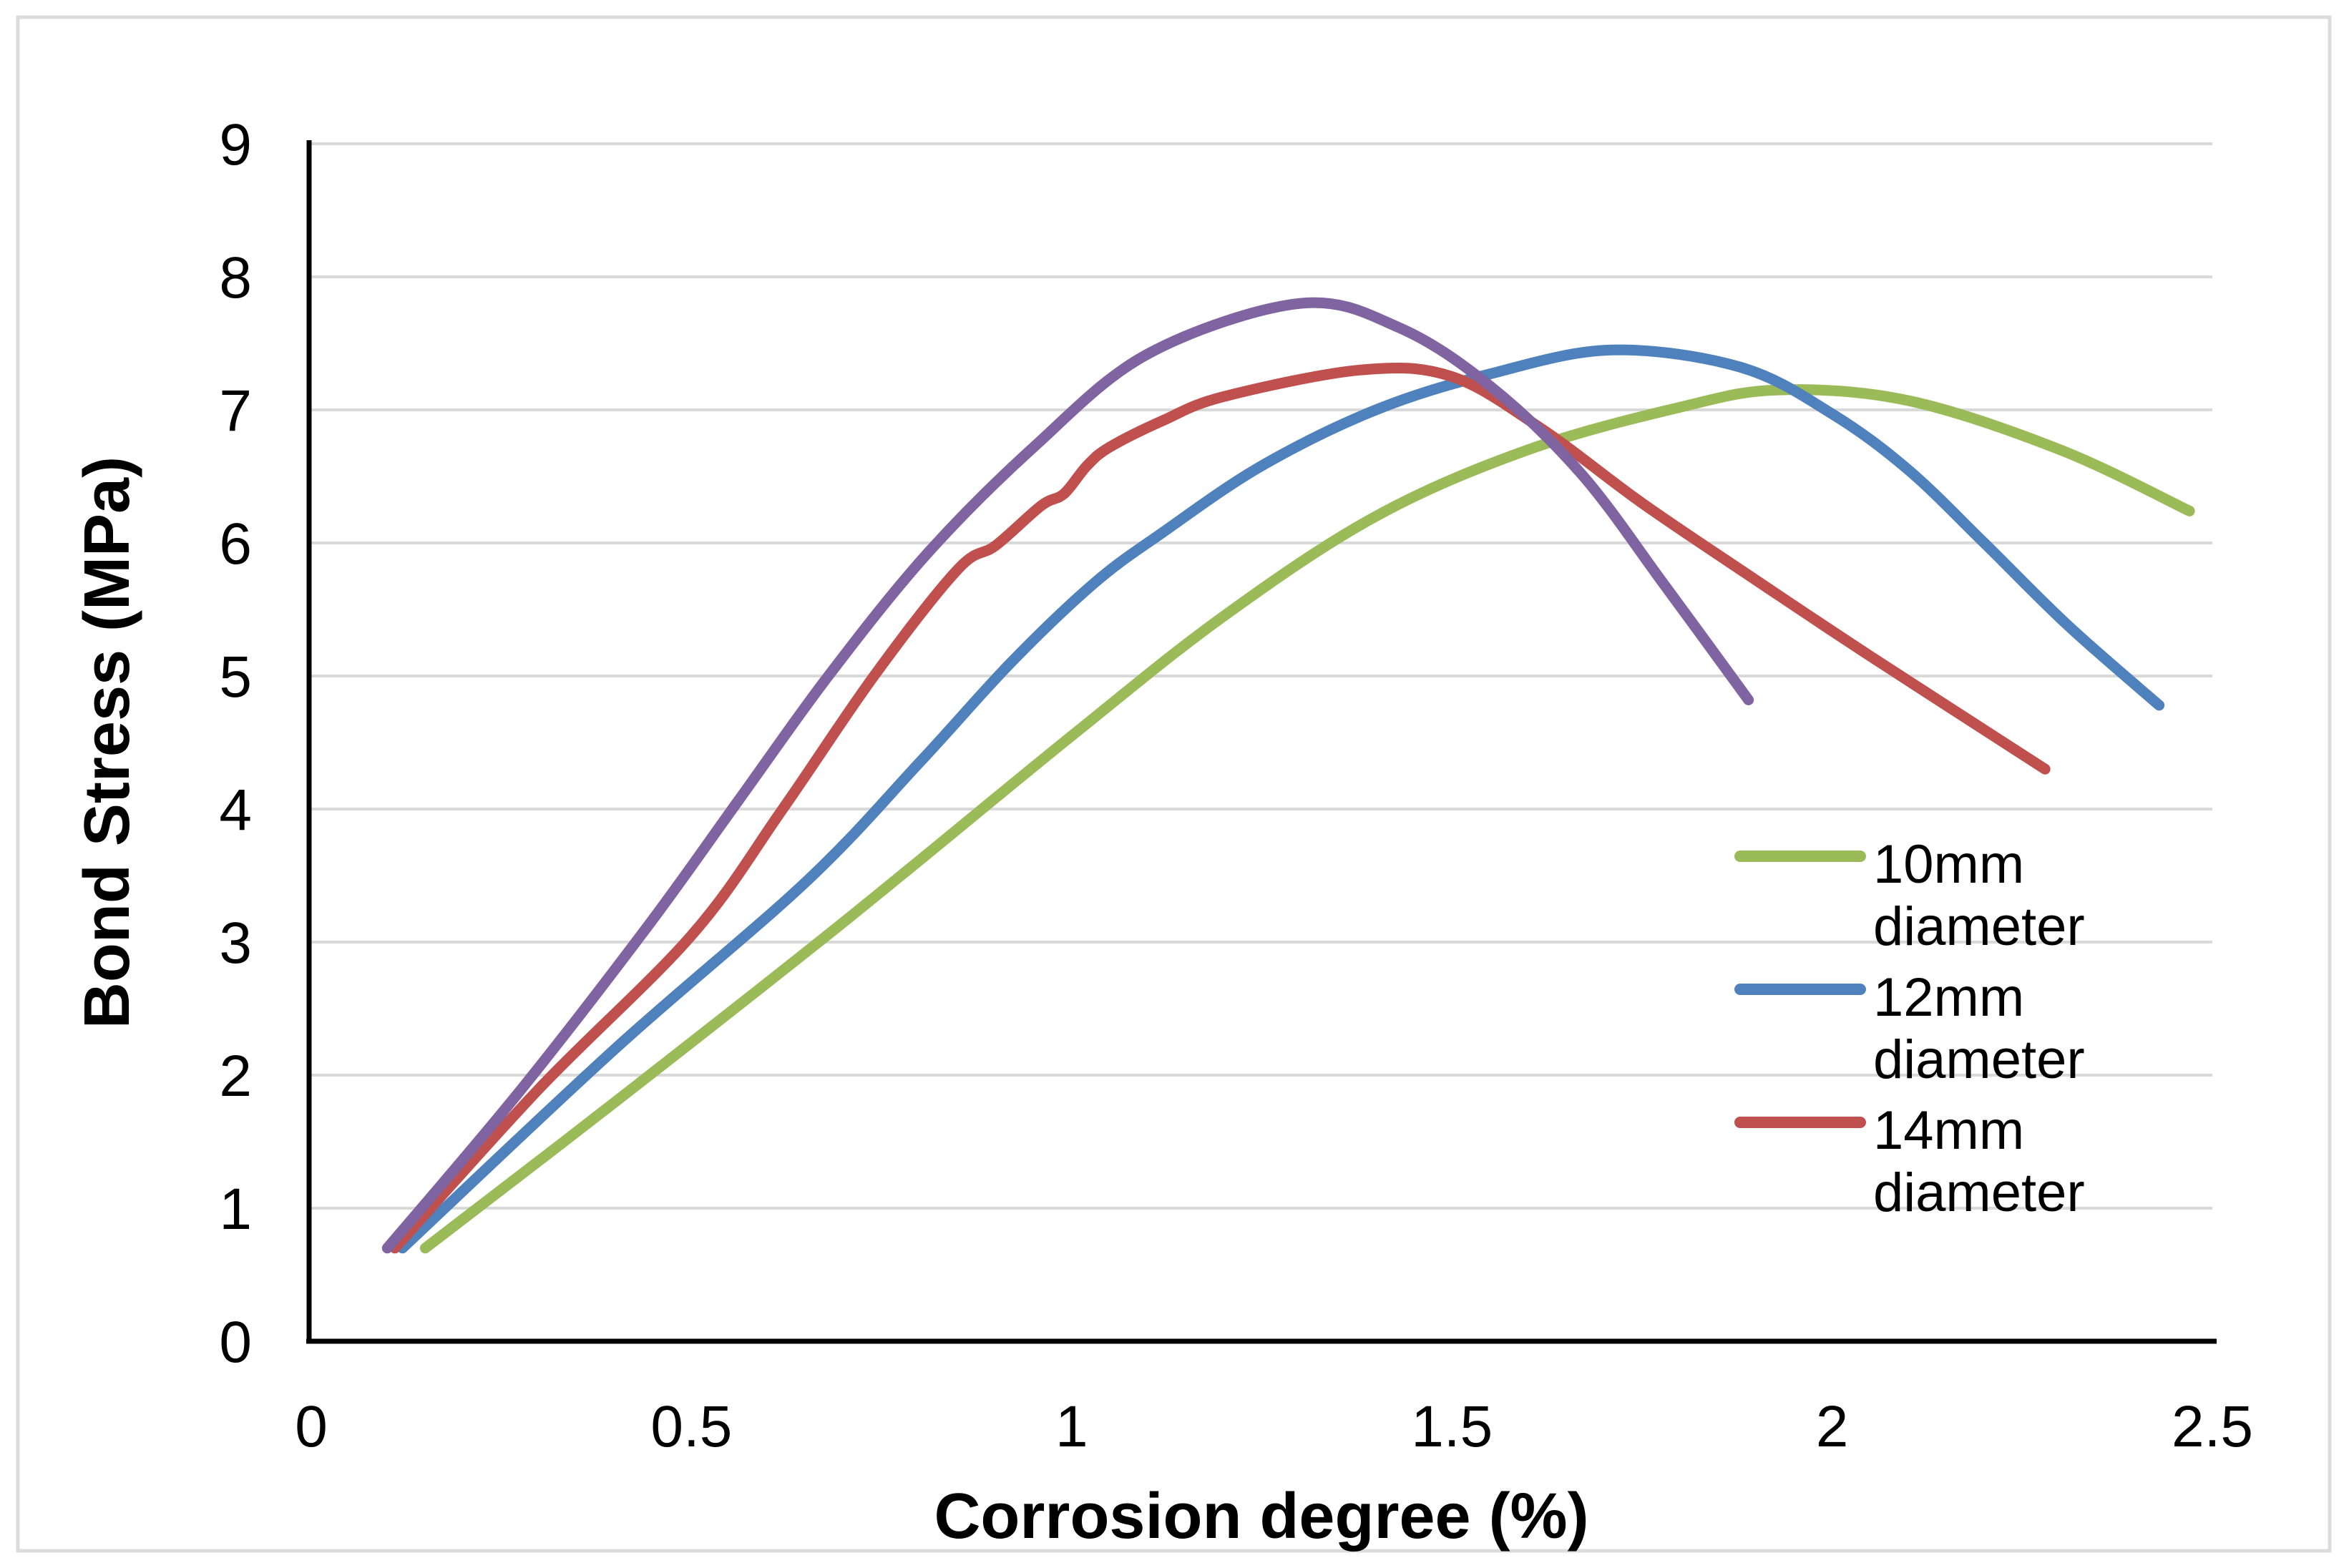 Image resolution: width=2344 pixels, height=1568 pixels. Describe the element at coordinates (1949, 1131) in the screenshot. I see `legend-label-14mm-line1: 14mm` at that location.